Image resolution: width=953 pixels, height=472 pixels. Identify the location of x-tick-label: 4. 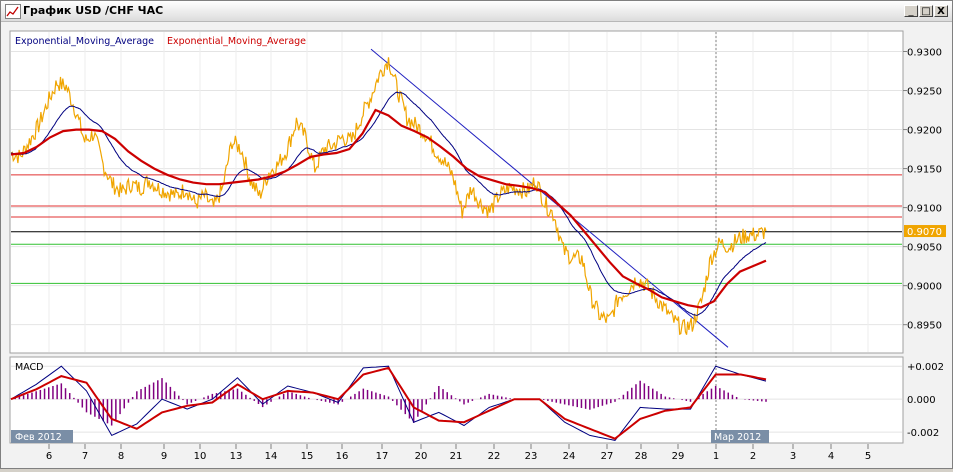
(831, 456).